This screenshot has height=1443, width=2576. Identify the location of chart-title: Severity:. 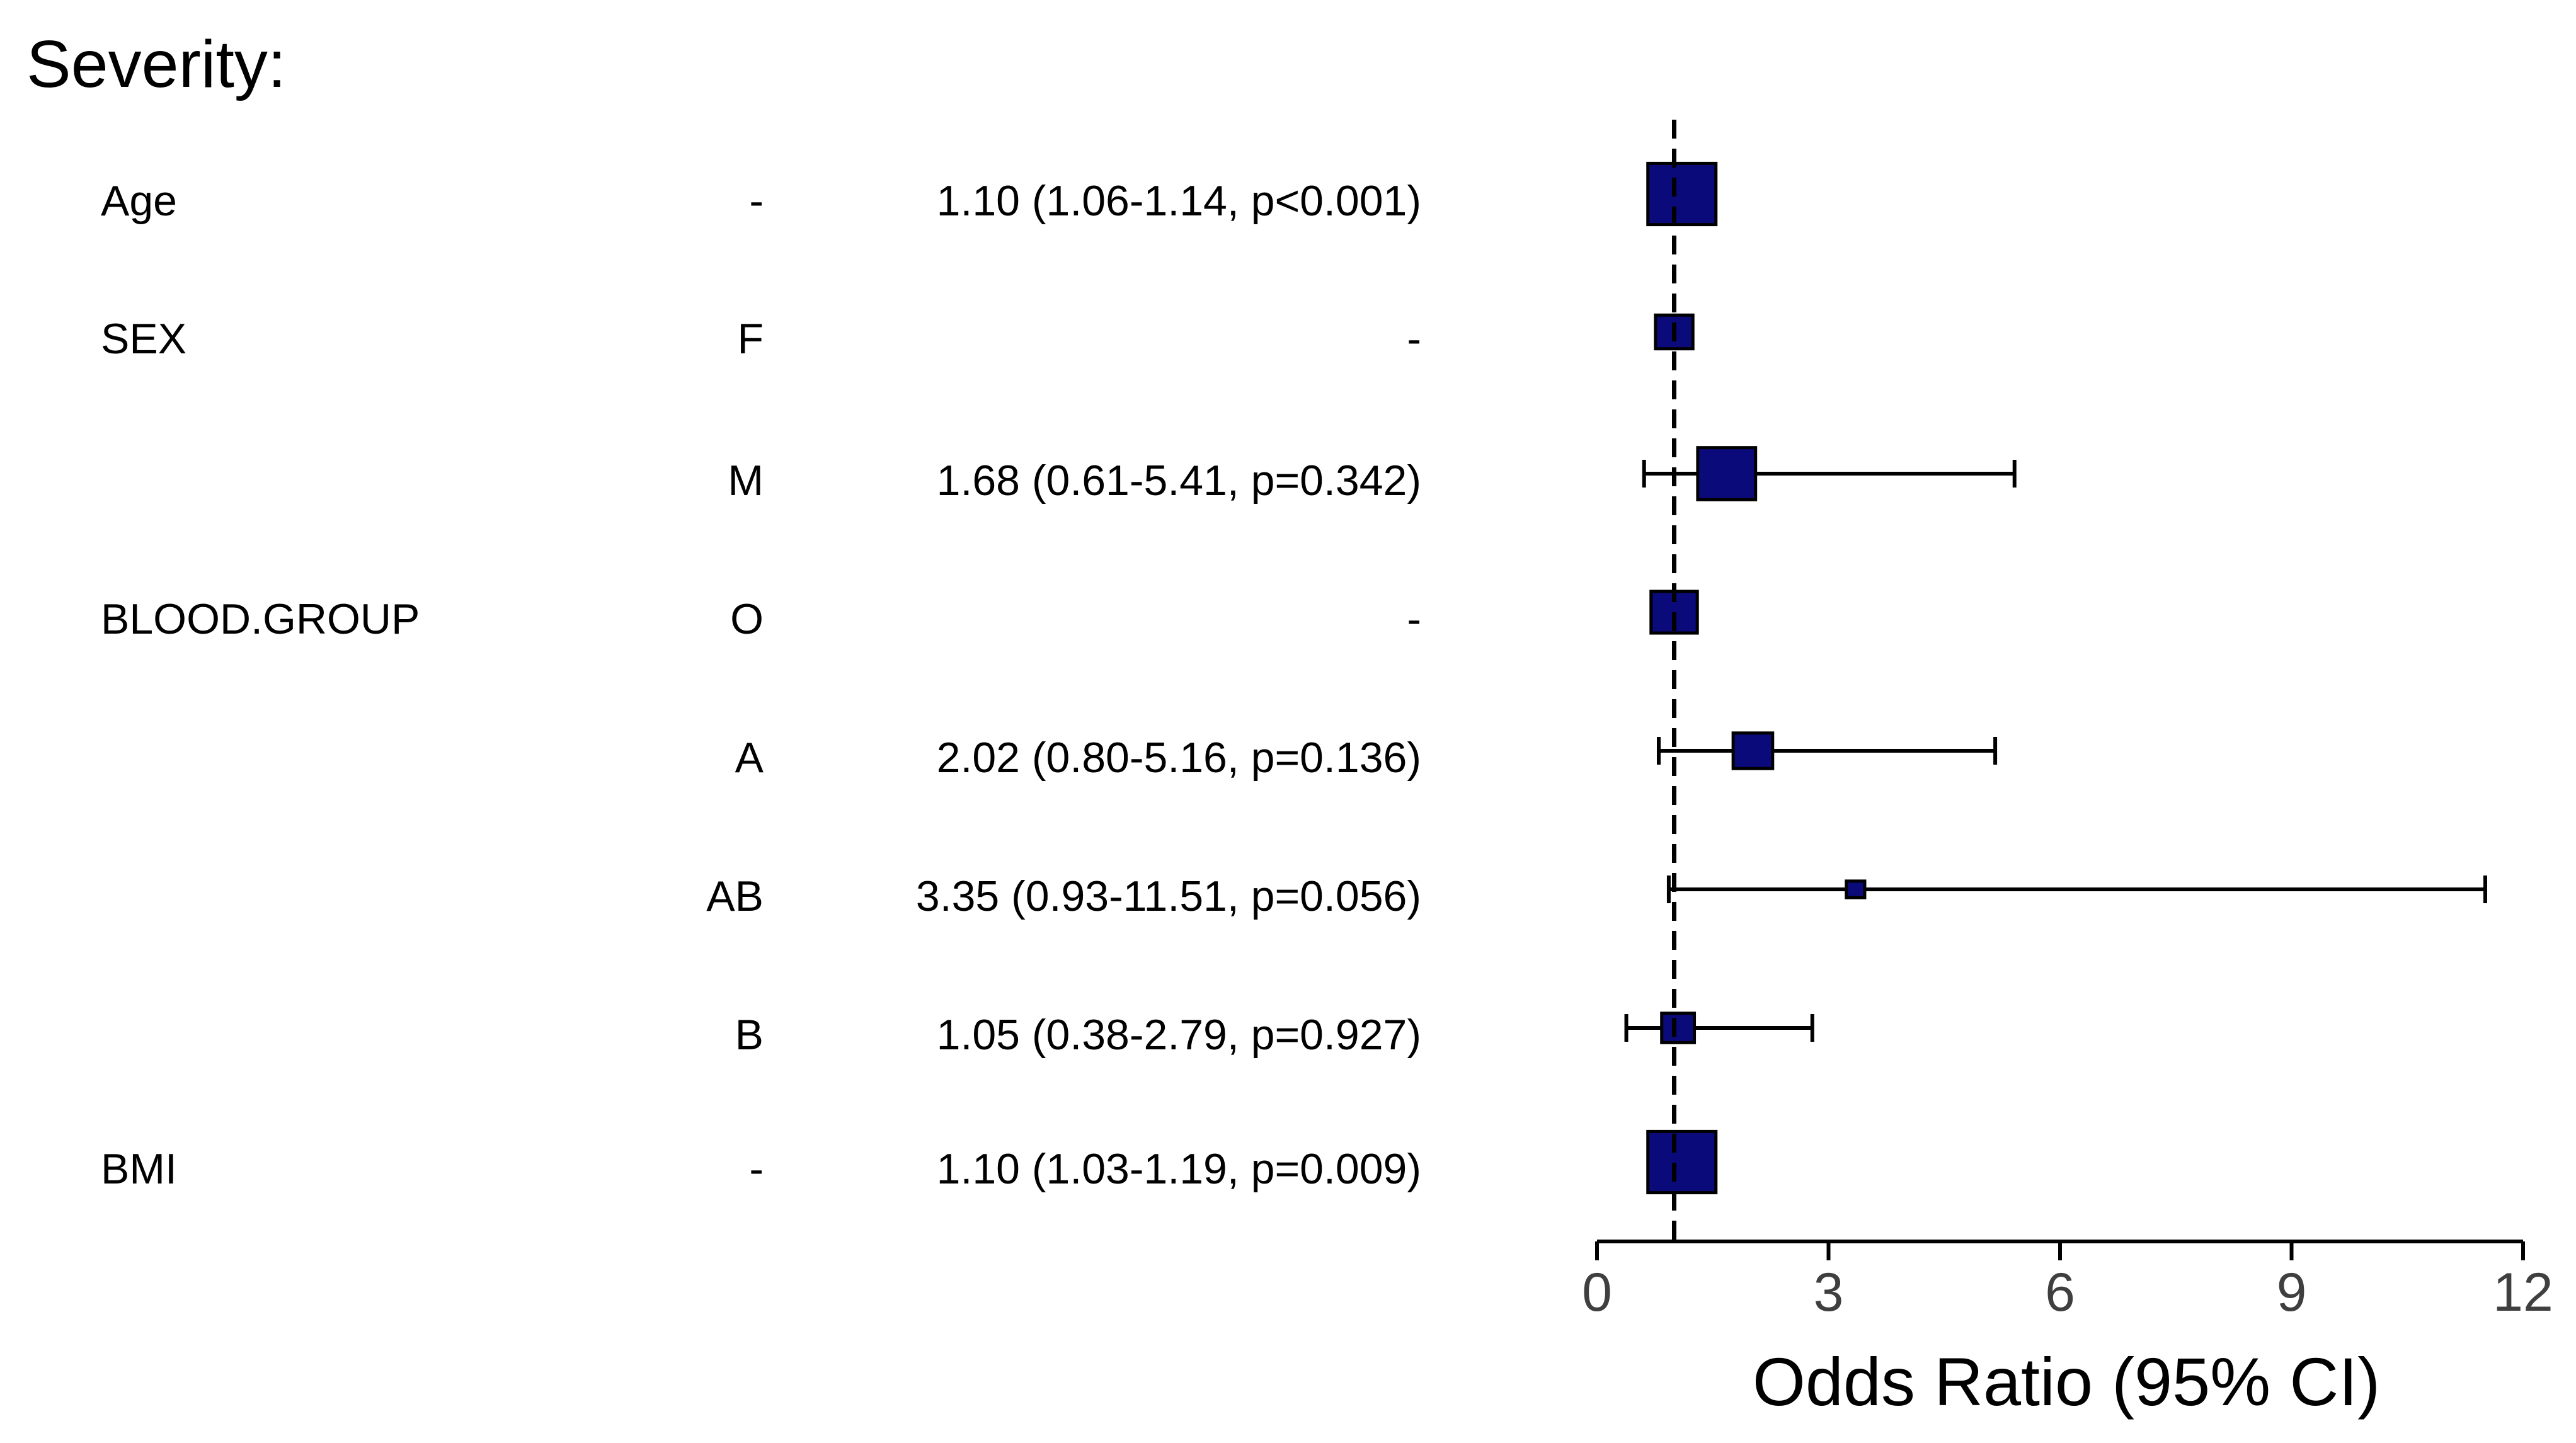
(156, 64).